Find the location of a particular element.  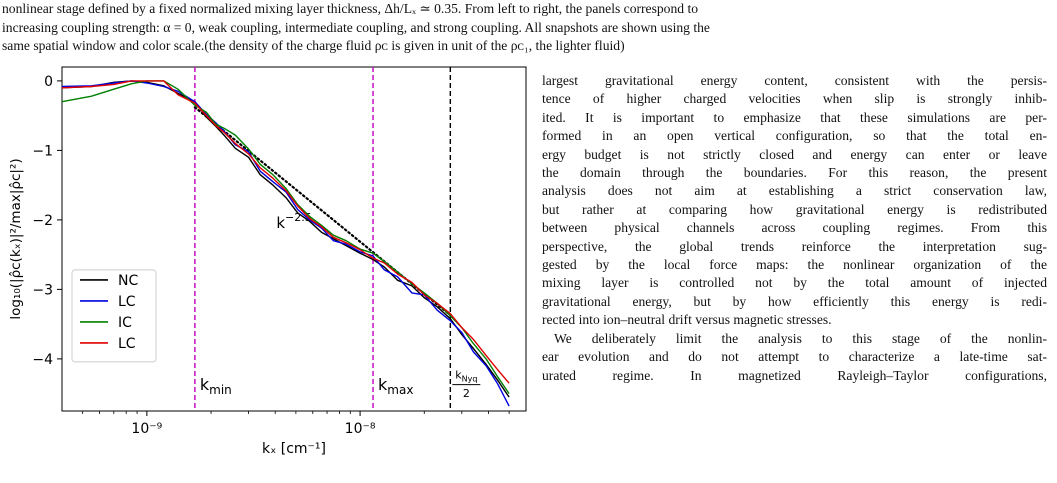

y-axis-label: log₁₀(|ρ̂ᴄ(kₓ)|²/max|ρ̂ᴄ|²) is located at coordinates (16, 238).